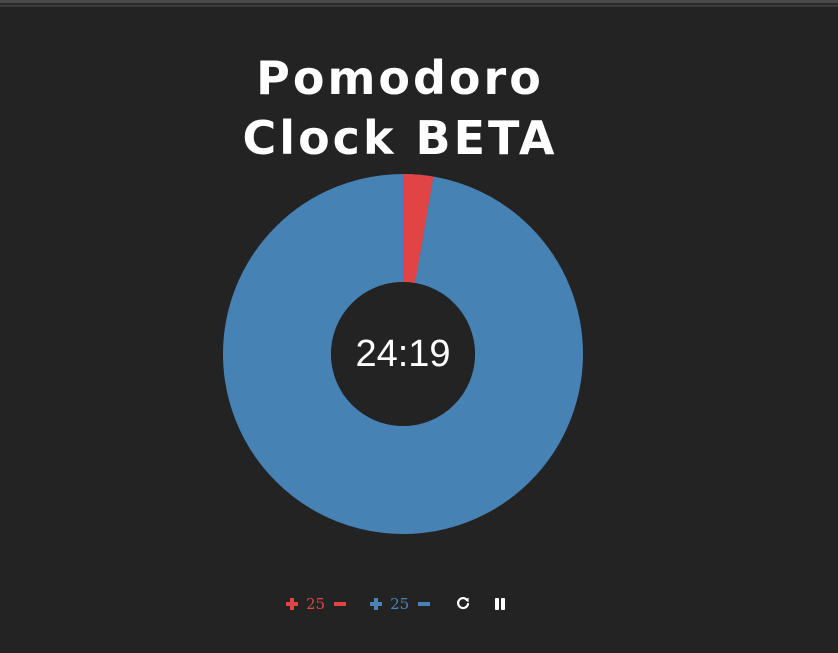 The height and width of the screenshot is (653, 838). I want to click on work-duration-control: 25, so click(316, 604).